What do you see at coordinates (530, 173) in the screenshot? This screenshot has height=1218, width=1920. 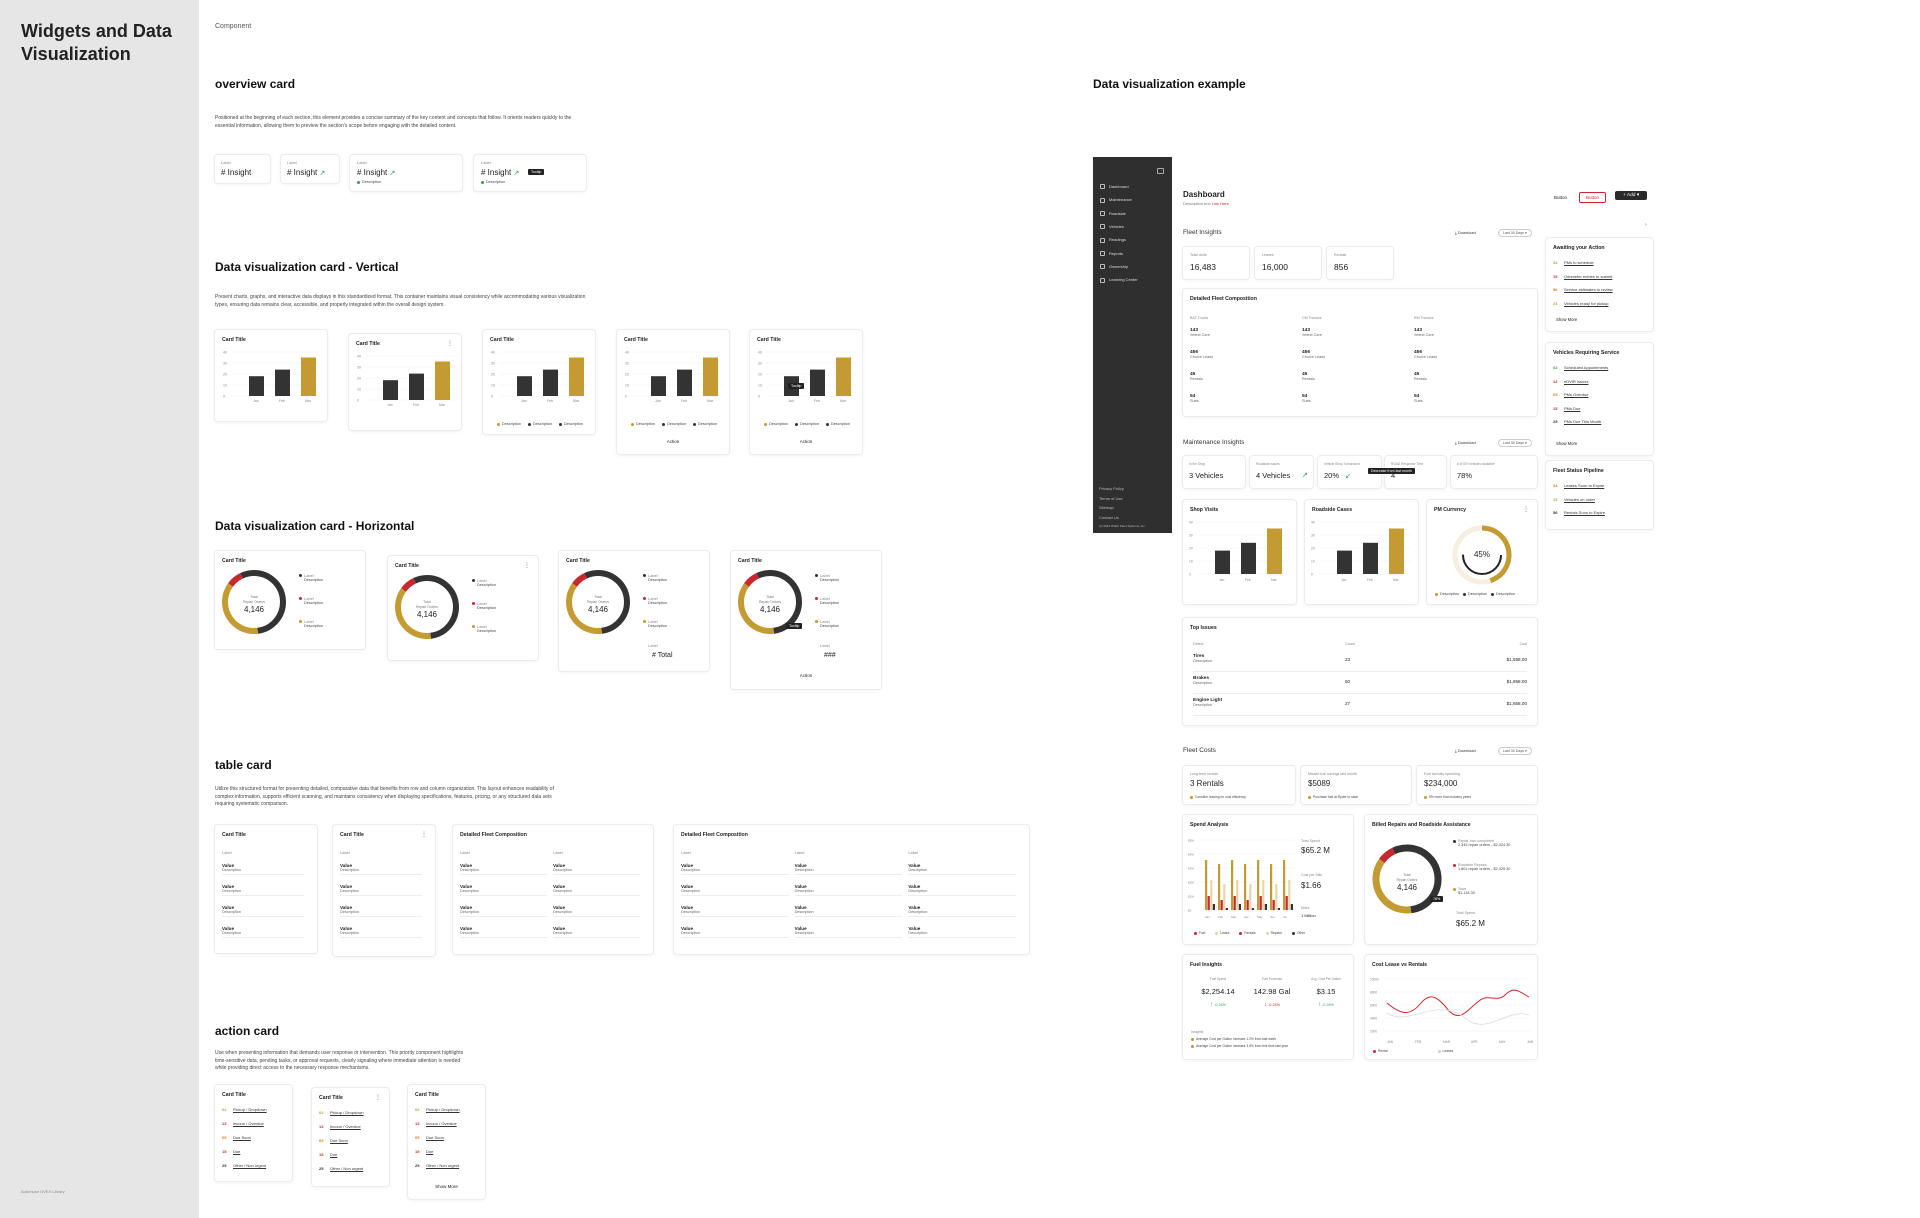 I see `overview-card: Label # Insight ↗ Tooltip Description` at bounding box center [530, 173].